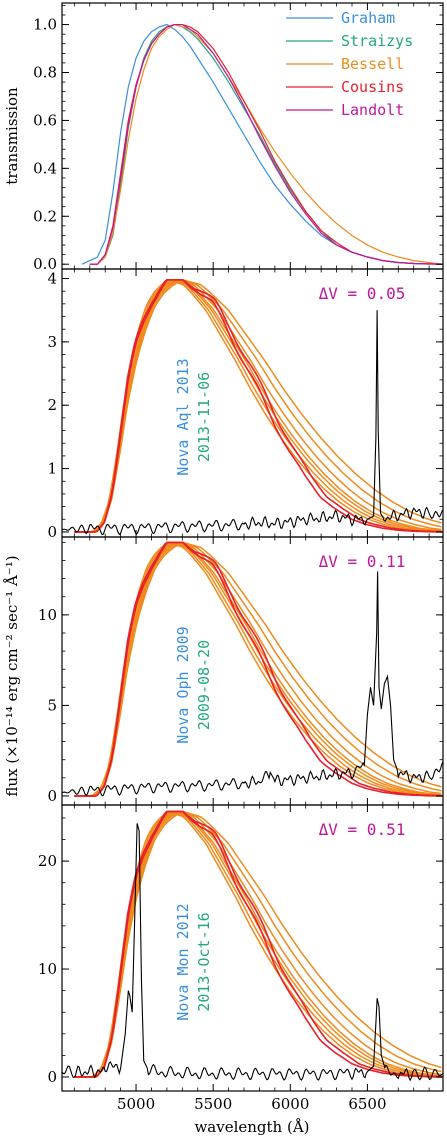 The image size is (447, 1142). I want to click on legend-label-graham: Graham, so click(368, 18).